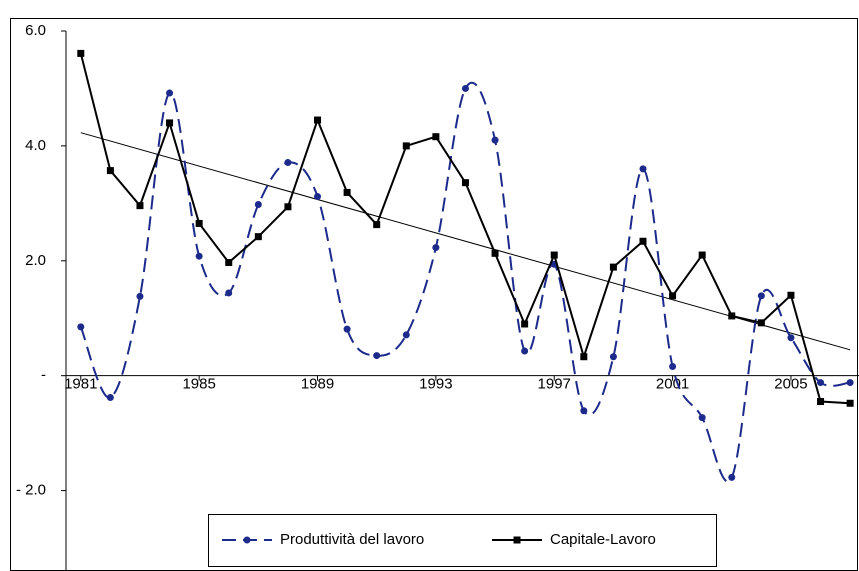 The height and width of the screenshot is (571, 859). Describe the element at coordinates (31, 490) in the screenshot. I see `y-tick-label: - 2.0` at that location.